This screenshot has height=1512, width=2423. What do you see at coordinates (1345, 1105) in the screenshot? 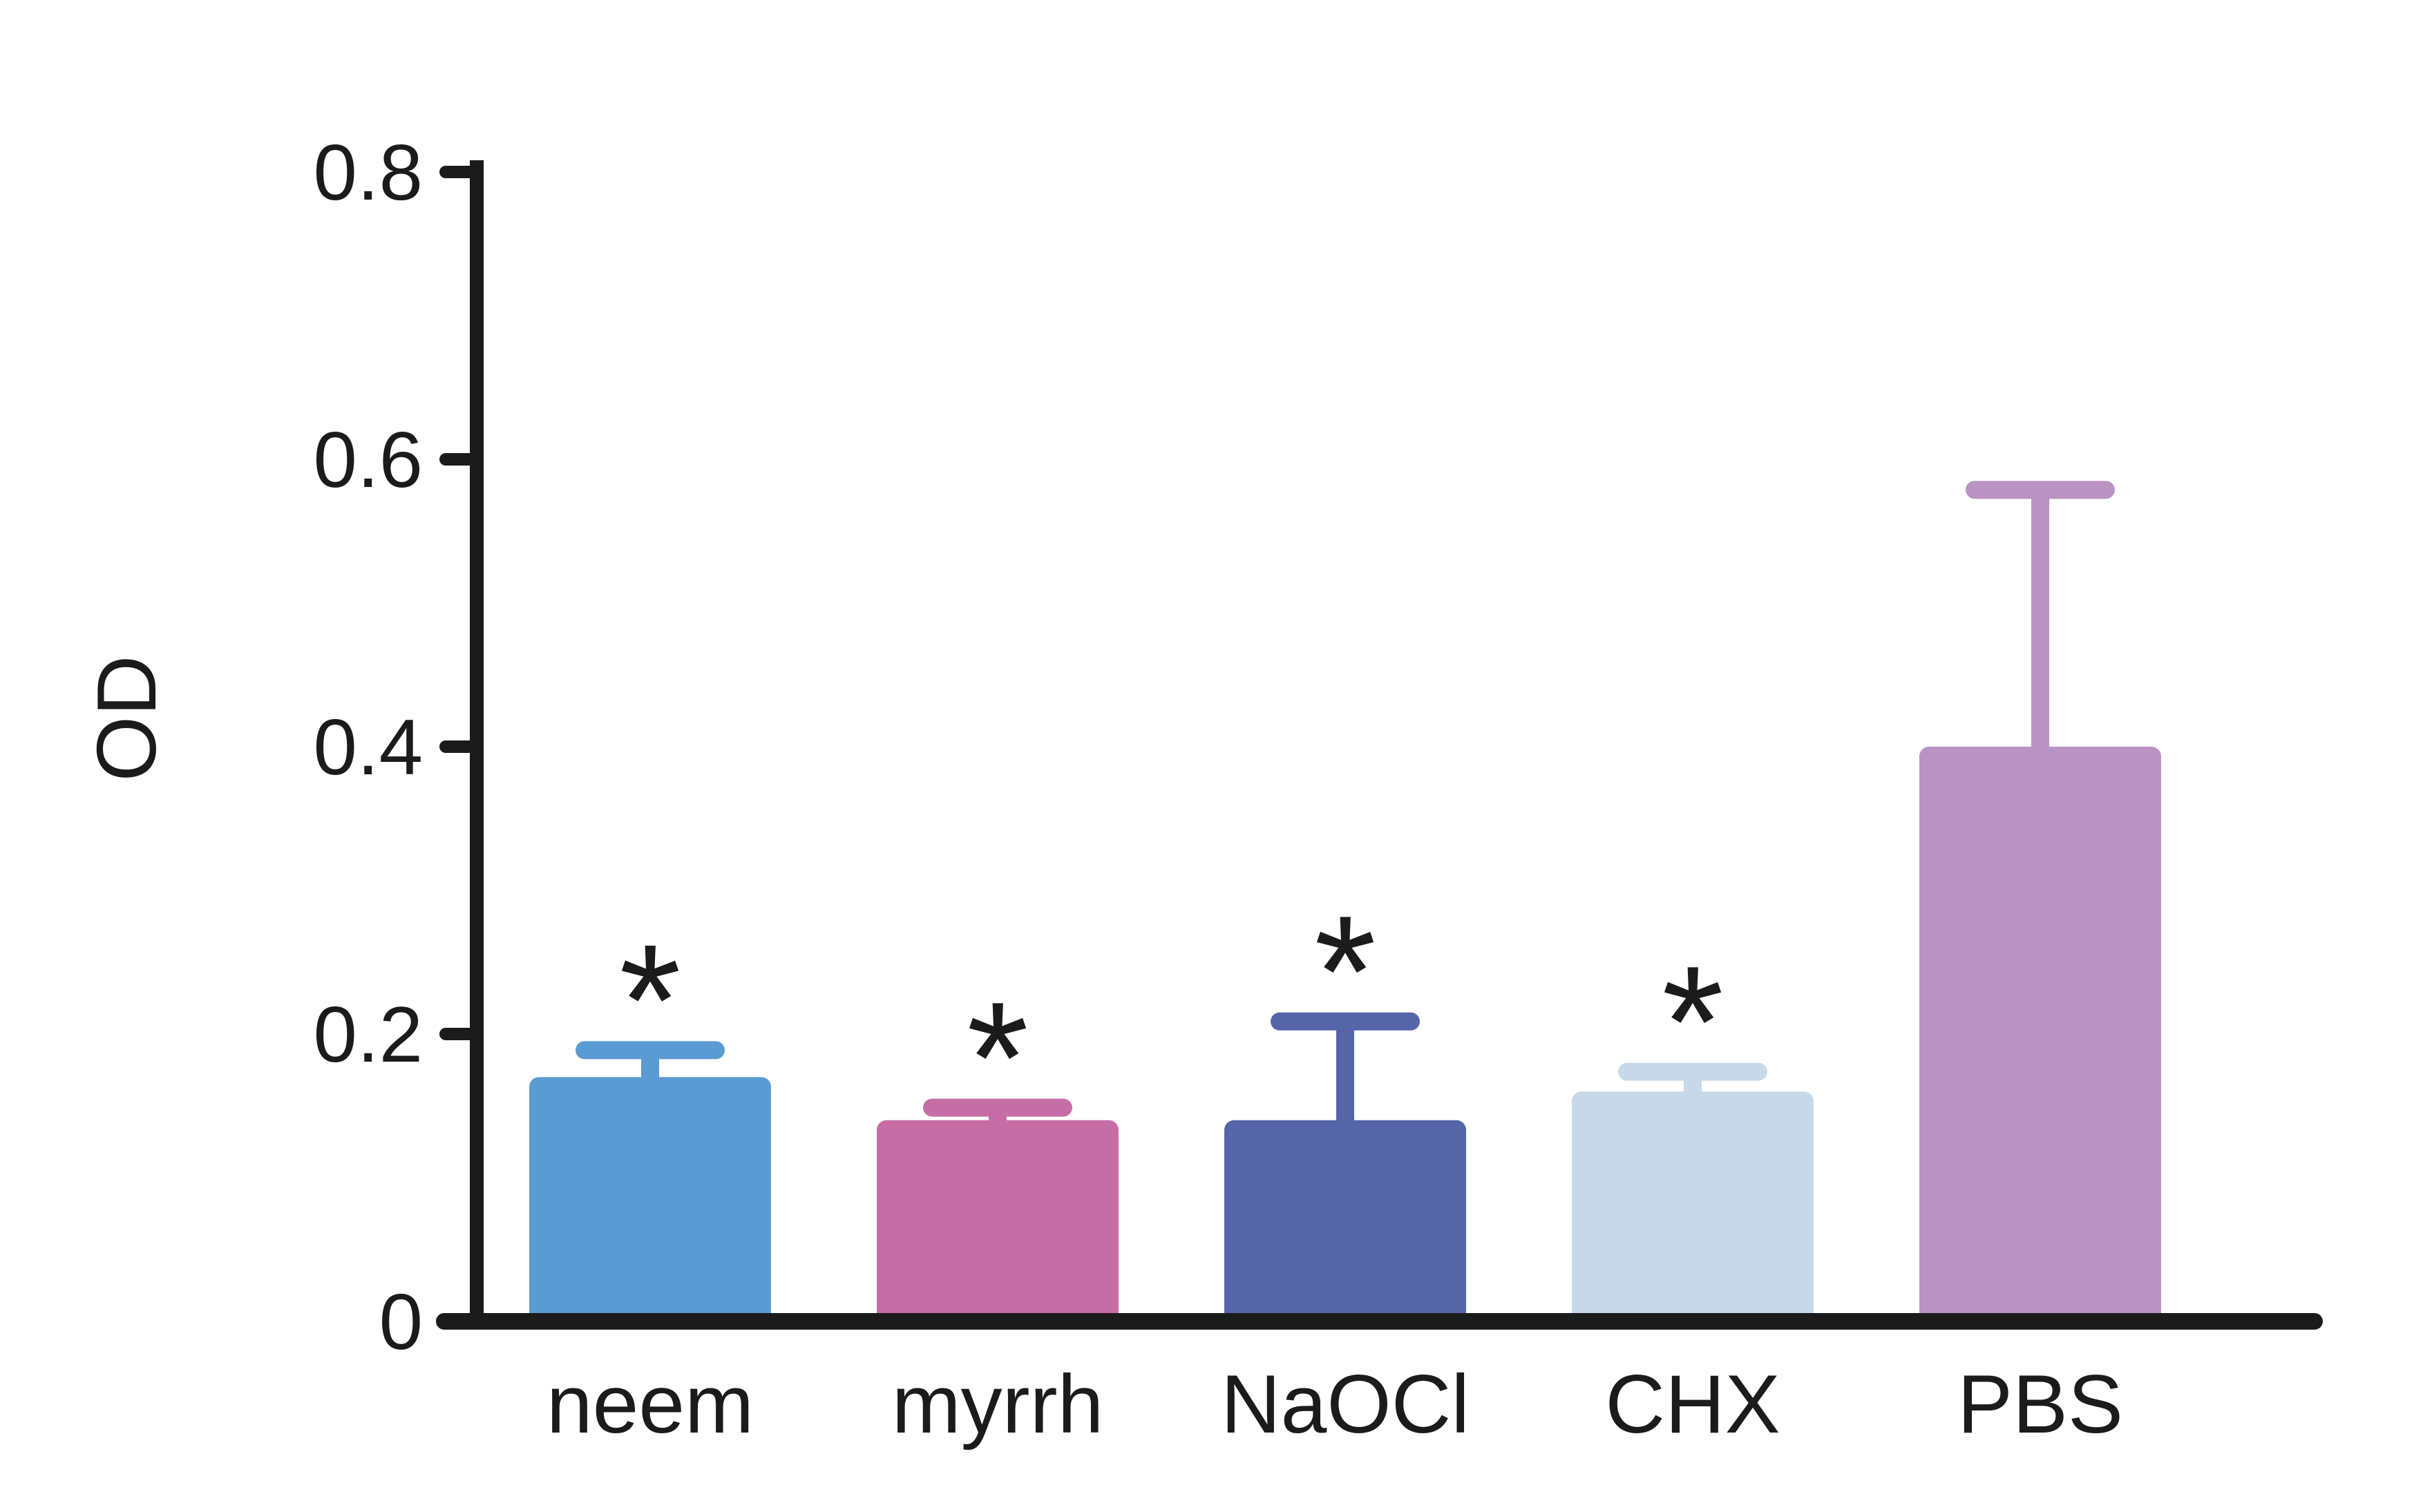
I see `bar-group-NaOCl: *` at bounding box center [1345, 1105].